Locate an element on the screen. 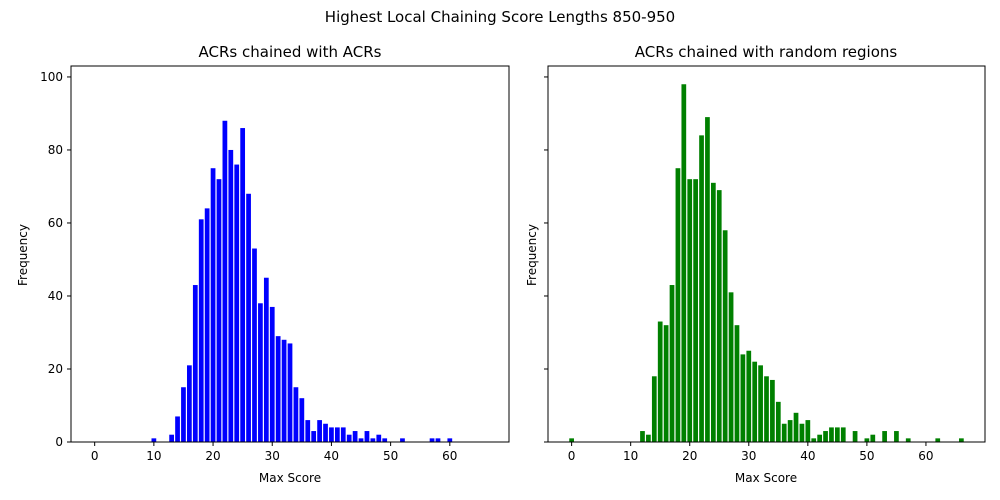 Image resolution: width=1000 pixels, height=500 pixels. right-x-tick-label-40: 40 is located at coordinates (807, 456).